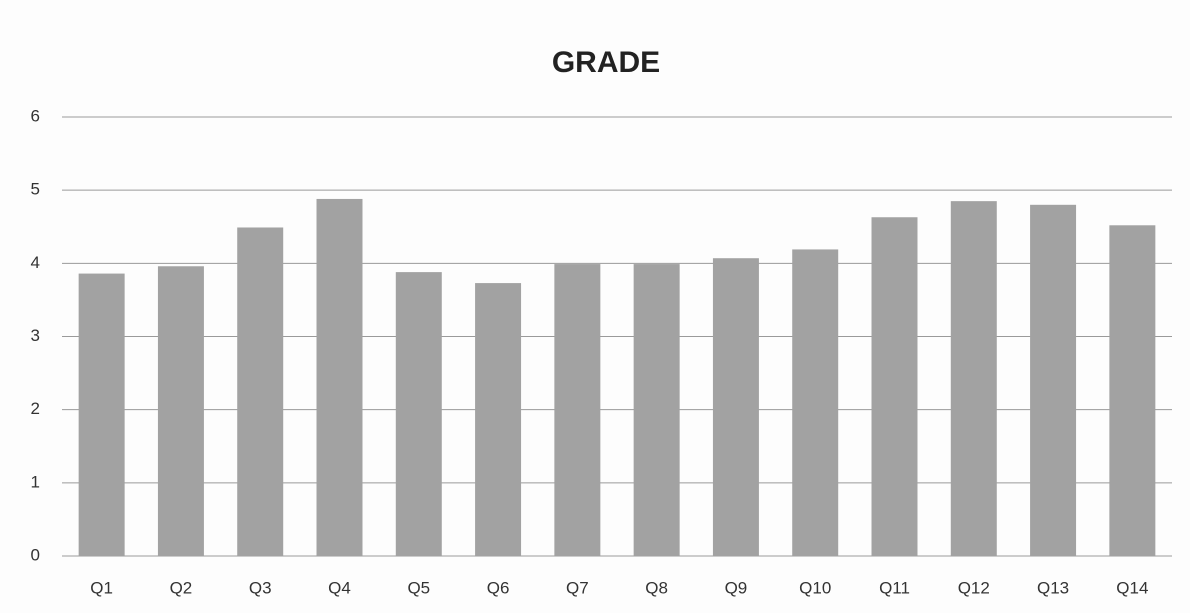 The width and height of the screenshot is (1190, 613). I want to click on x-tick-label: Q14, so click(1132, 587).